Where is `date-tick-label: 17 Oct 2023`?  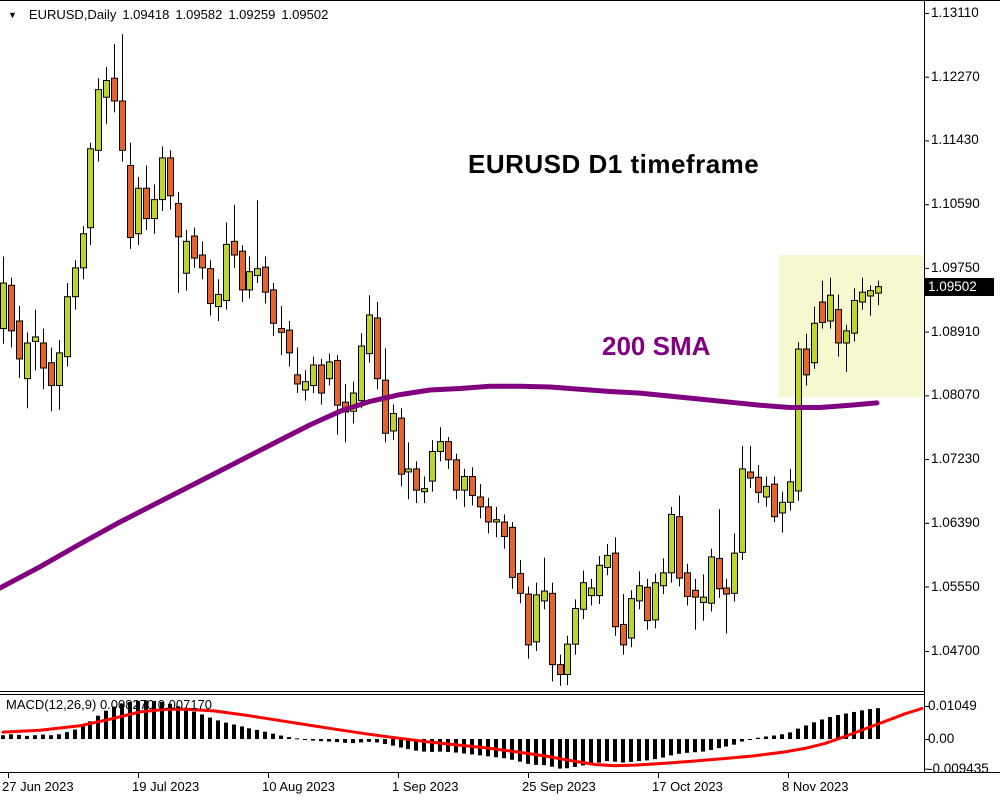
date-tick-label: 17 Oct 2023 is located at coordinates (687, 786).